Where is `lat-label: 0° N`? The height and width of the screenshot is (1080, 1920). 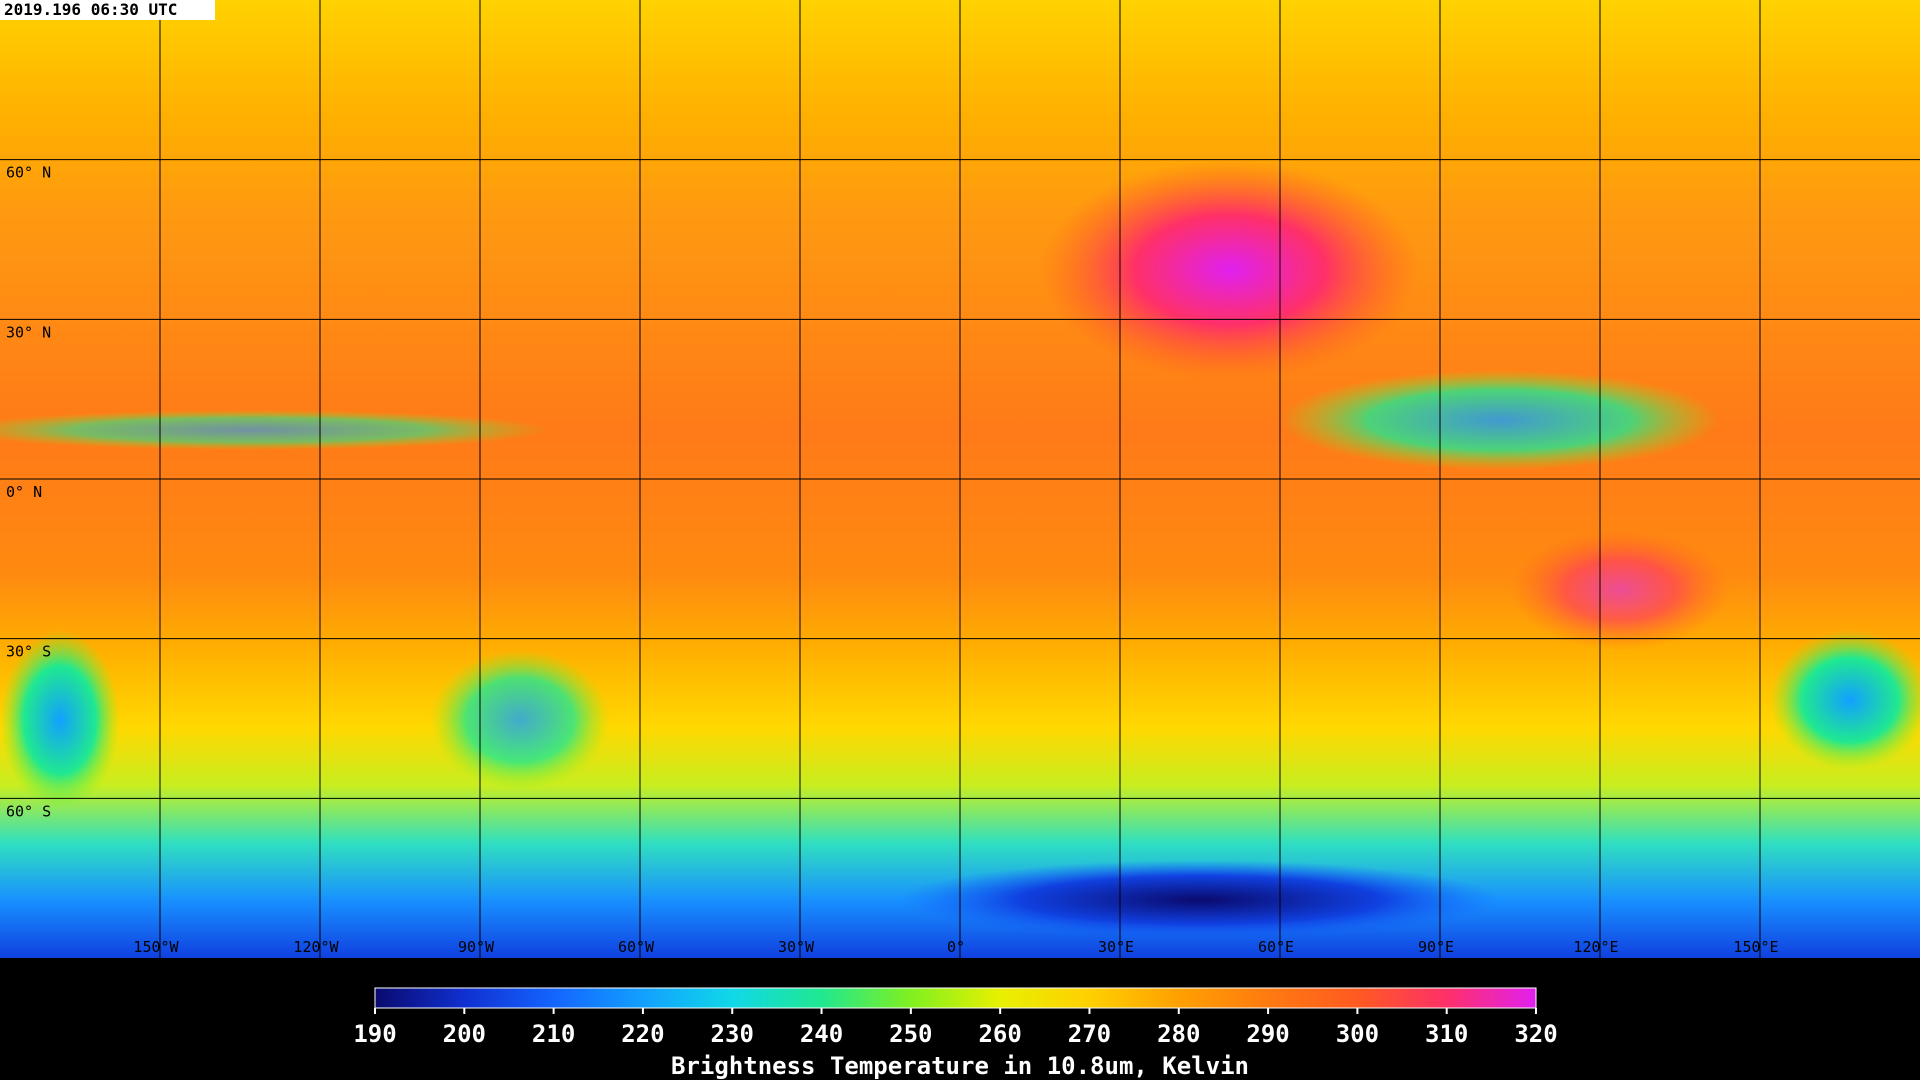 lat-label: 0° N is located at coordinates (24, 492).